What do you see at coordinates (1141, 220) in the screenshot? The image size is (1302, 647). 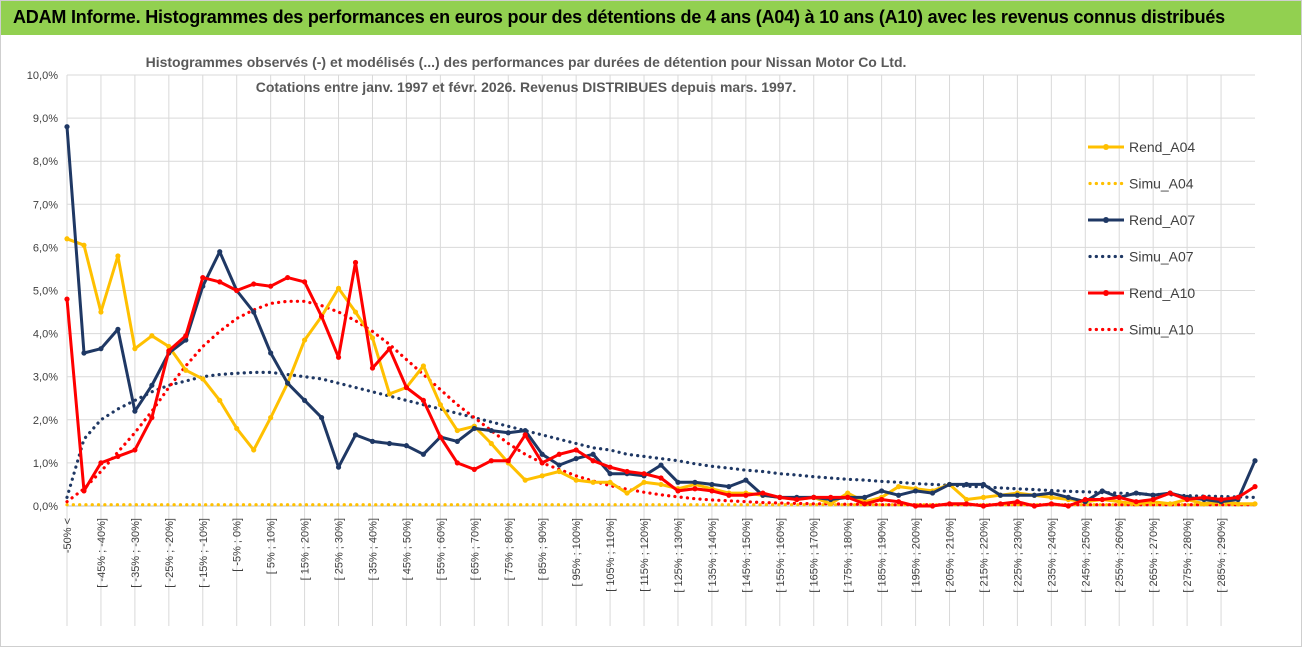 I see `legend-item-rend-a07: Rend_A07` at bounding box center [1141, 220].